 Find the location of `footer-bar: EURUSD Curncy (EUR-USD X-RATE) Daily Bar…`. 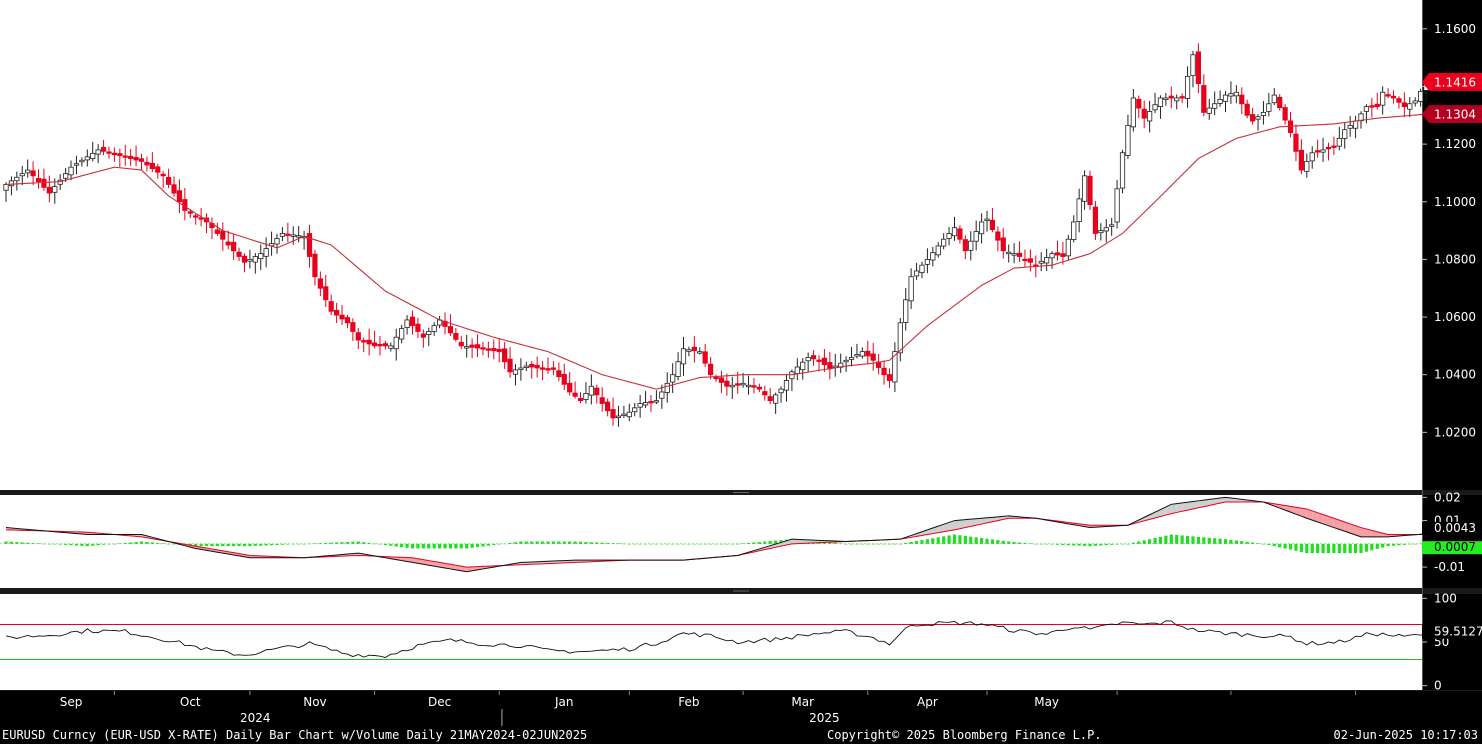

footer-bar: EURUSD Curncy (EUR-USD X-RATE) Daily Bar… is located at coordinates (741, 735).